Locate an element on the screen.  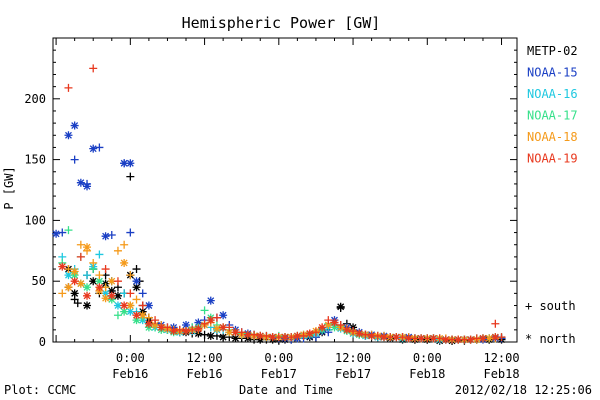
x-tick-label-time: 0:00 is located at coordinates (427, 358).